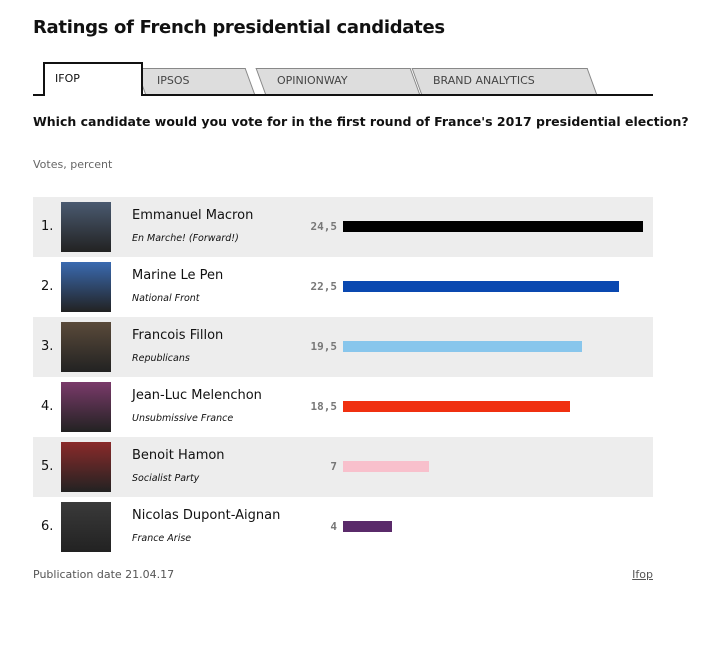 The height and width of the screenshot is (650, 710). What do you see at coordinates (183, 418) in the screenshot?
I see `candidate-party: Unsubmissive France` at bounding box center [183, 418].